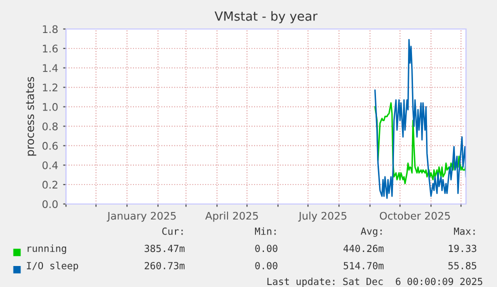 This screenshot has width=497, height=287. What do you see at coordinates (322, 217) in the screenshot?
I see `x-tick-label: July 2025` at bounding box center [322, 217].